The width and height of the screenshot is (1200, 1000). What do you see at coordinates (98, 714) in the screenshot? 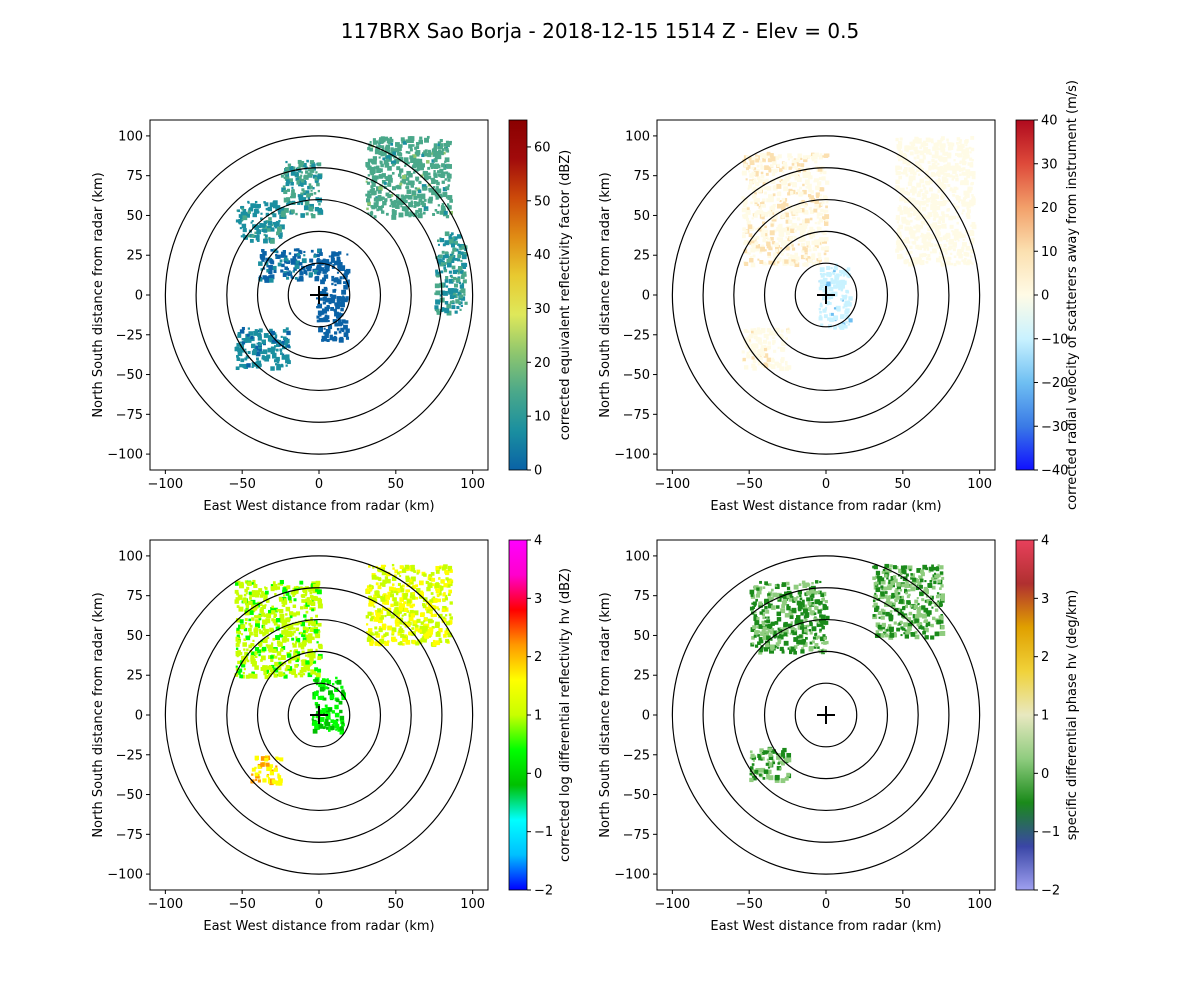
I see `y-axis-label: North South distance from radar (km)` at bounding box center [98, 714].